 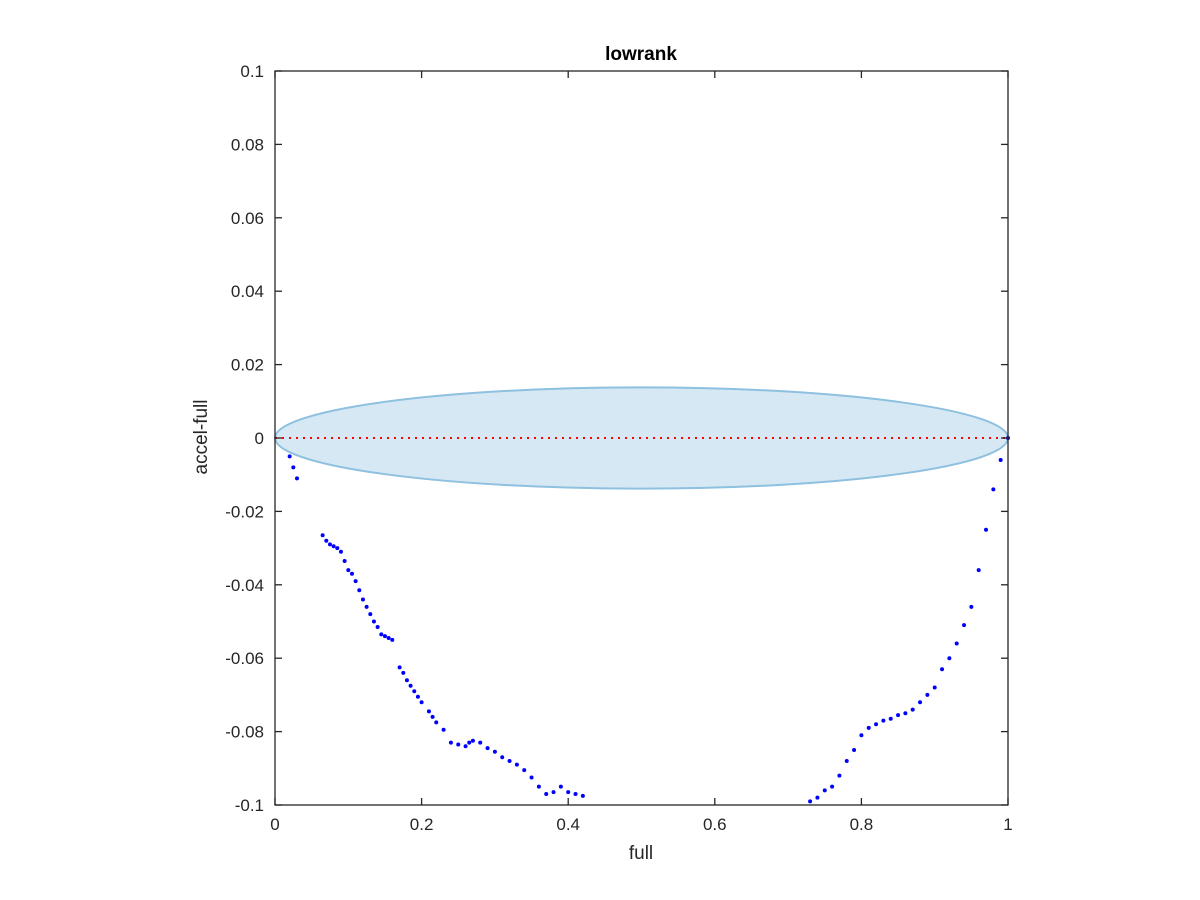 I want to click on x-tick-label: 1, so click(x=1007, y=824).